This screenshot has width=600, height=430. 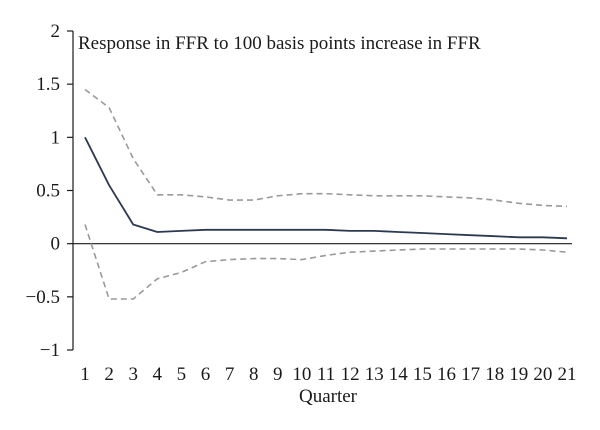 I want to click on y-tick-label: 0, so click(x=56, y=244).